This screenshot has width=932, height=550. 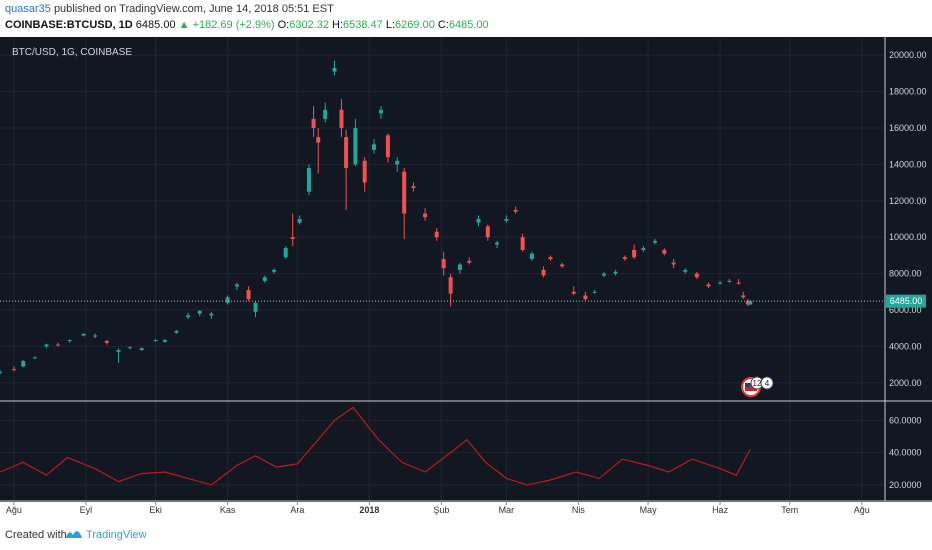 What do you see at coordinates (74, 534) in the screenshot?
I see `tradingview-logo-icon` at bounding box center [74, 534].